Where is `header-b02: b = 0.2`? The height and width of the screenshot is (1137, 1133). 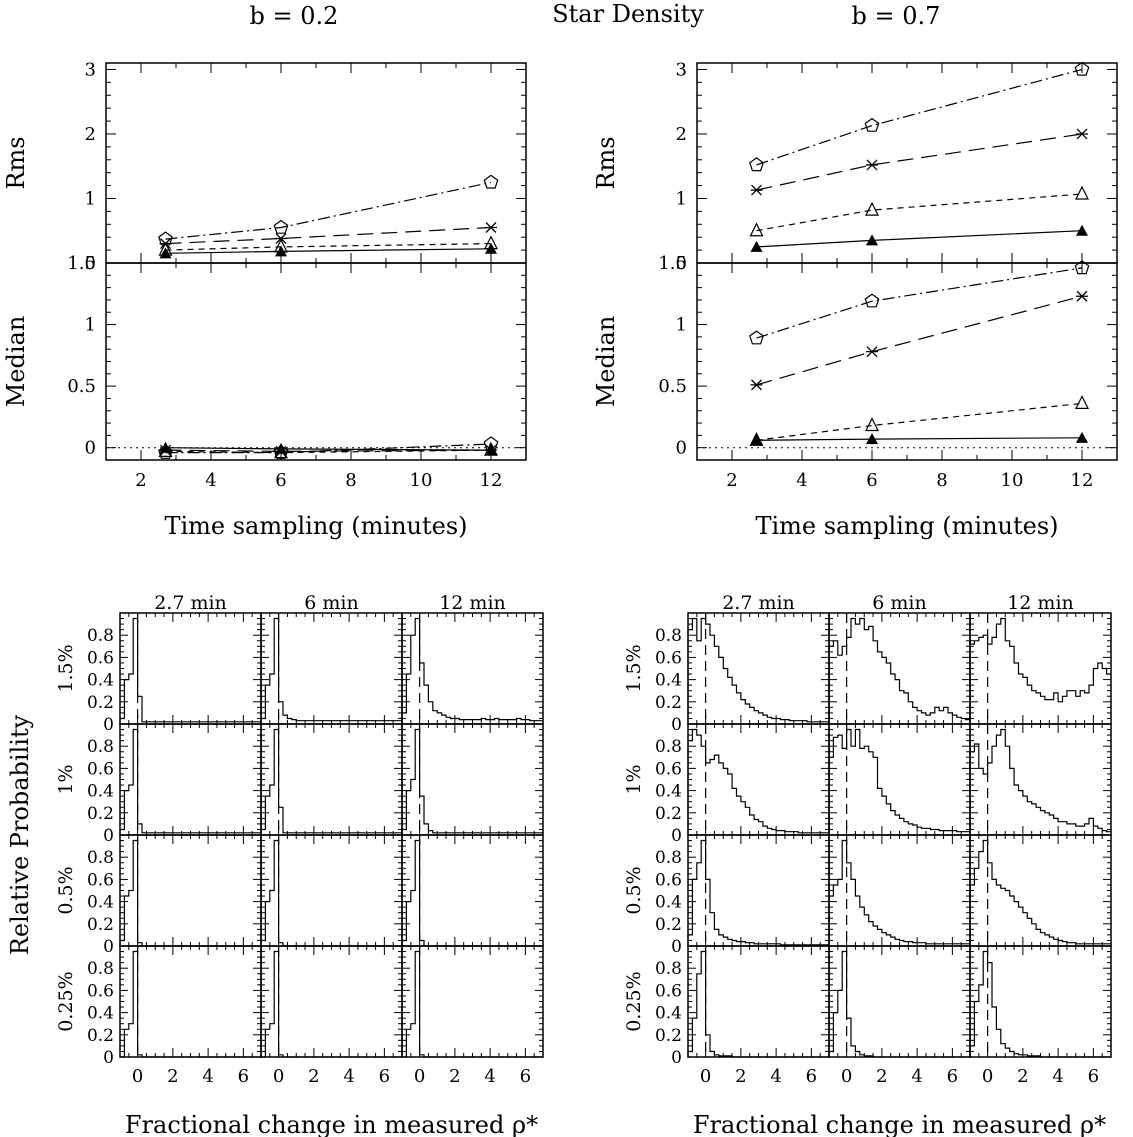
header-b02: b = 0.2 is located at coordinates (294, 16).